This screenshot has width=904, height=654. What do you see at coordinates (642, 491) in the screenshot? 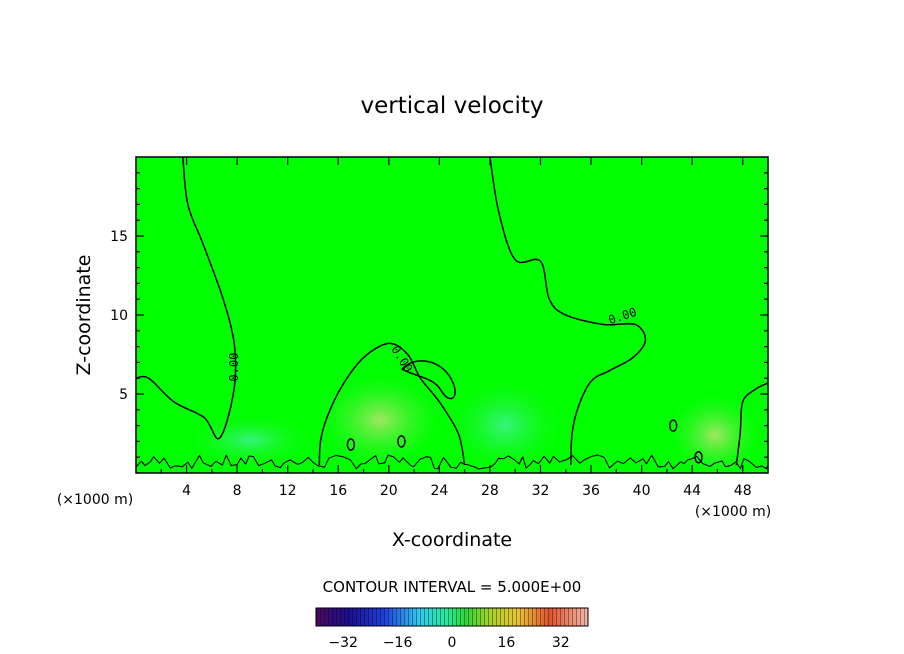
I see `x-tick-label: 40` at bounding box center [642, 491].